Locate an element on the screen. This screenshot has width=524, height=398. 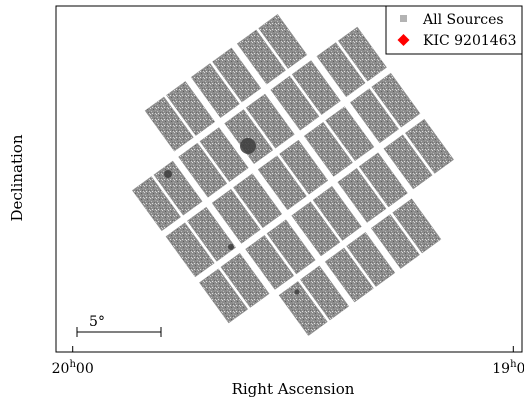
scale-bar-label: 5° is located at coordinates (97, 322).